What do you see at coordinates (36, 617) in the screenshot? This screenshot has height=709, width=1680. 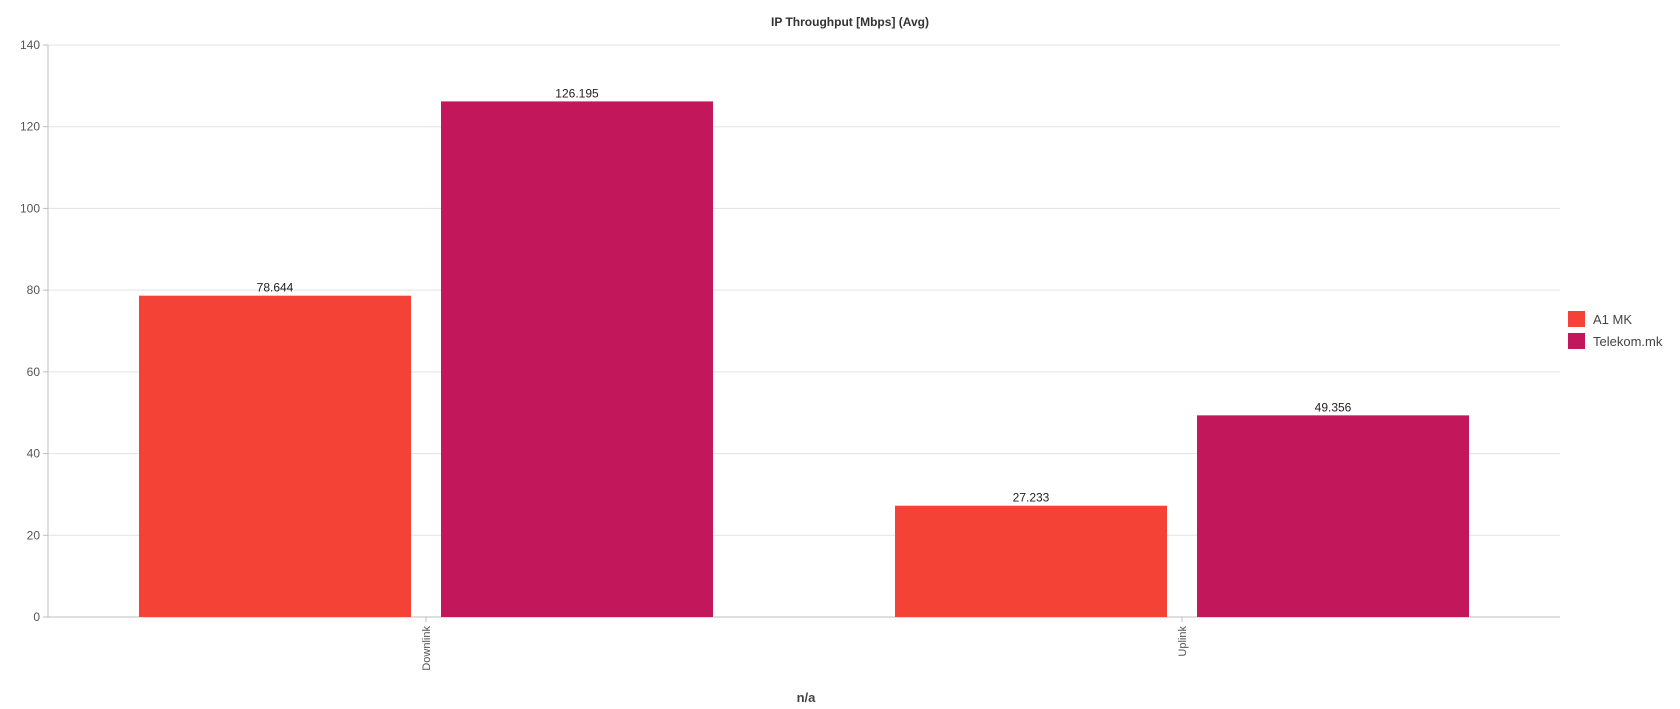 I see `y-tick-label: 0` at bounding box center [36, 617].